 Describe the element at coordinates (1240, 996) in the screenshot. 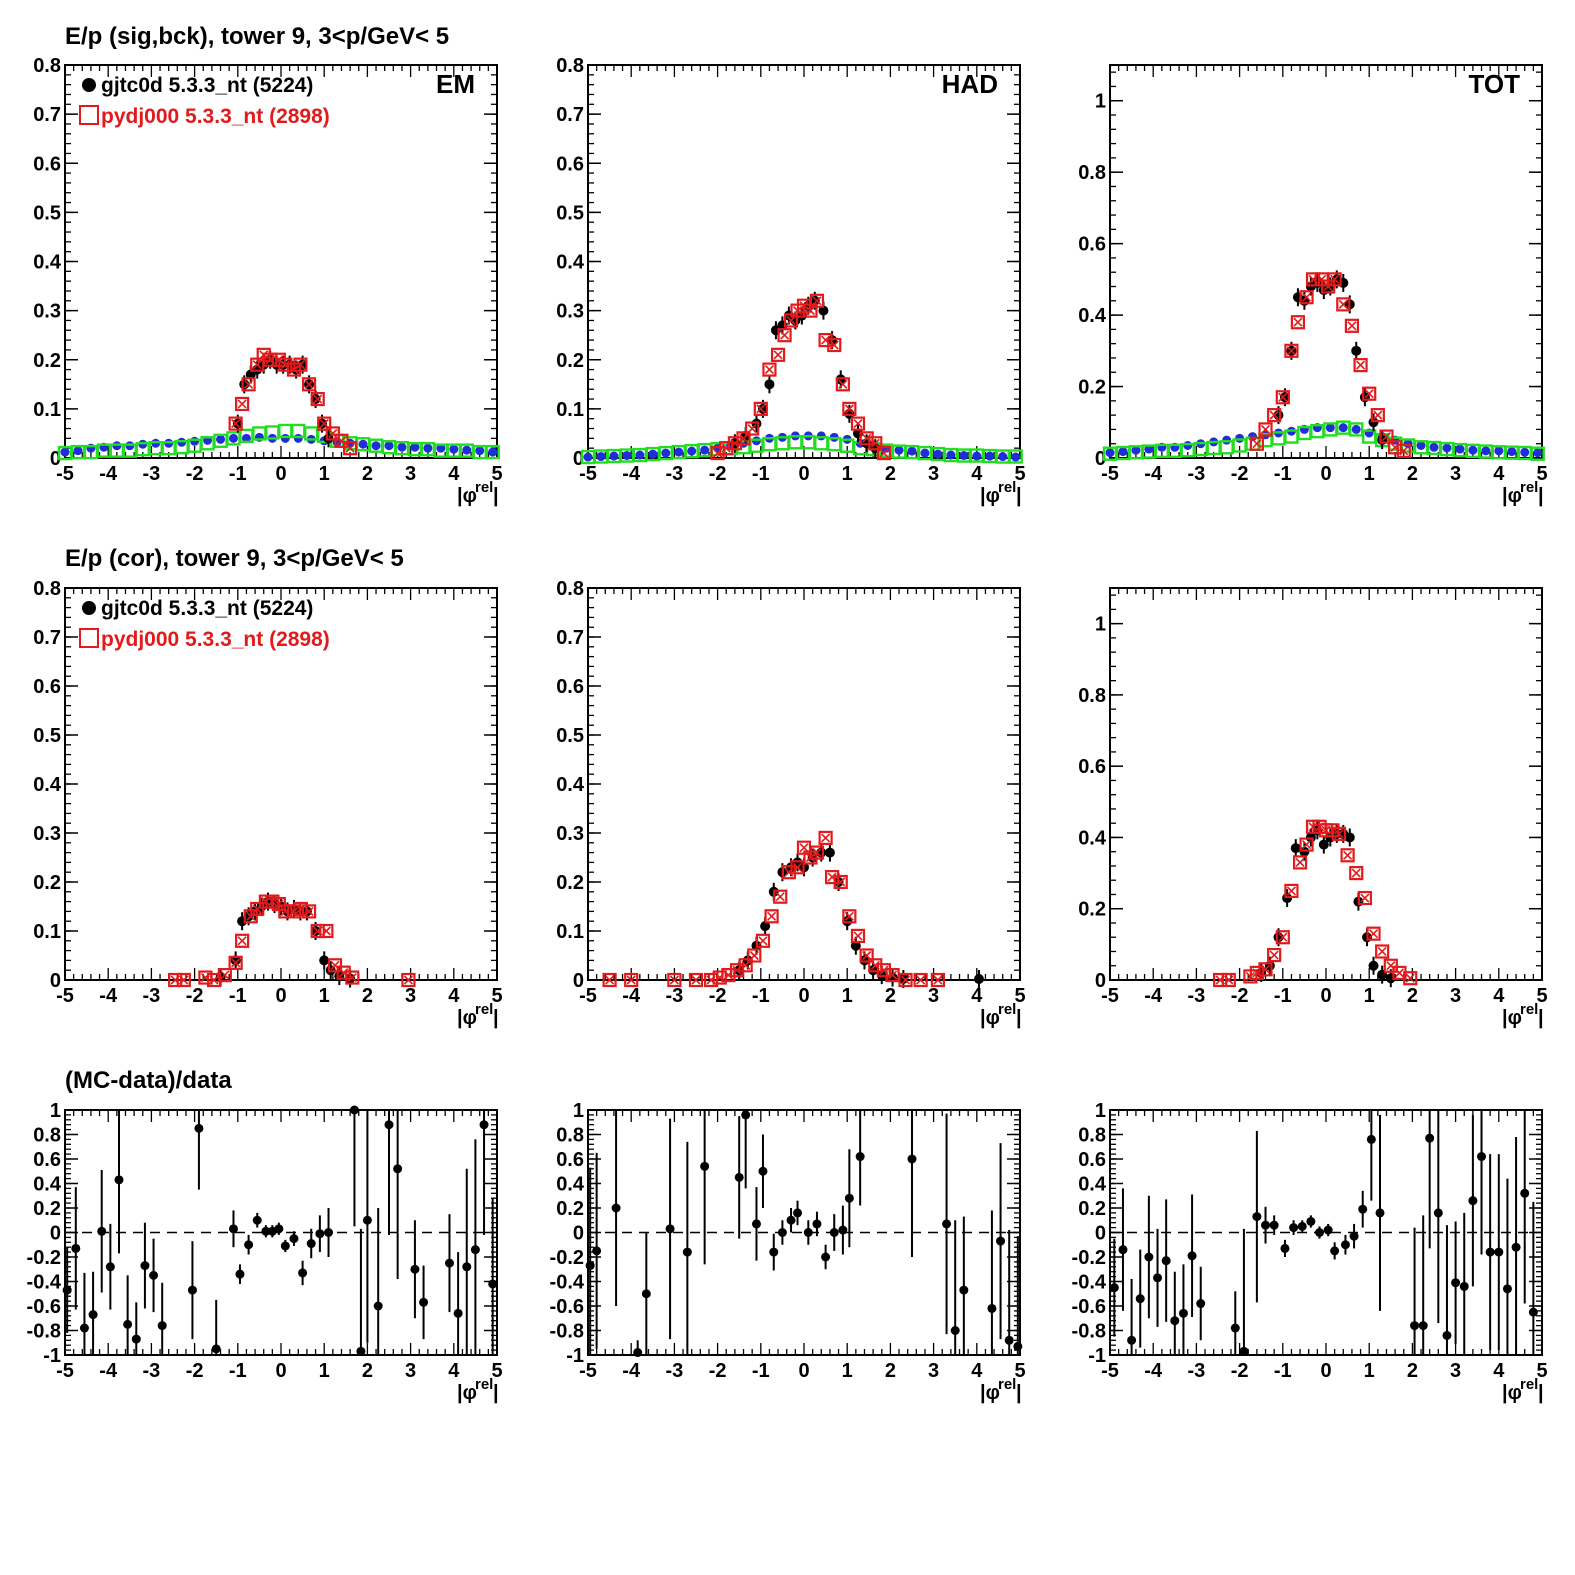

I see `x-tick-label: -2` at that location.